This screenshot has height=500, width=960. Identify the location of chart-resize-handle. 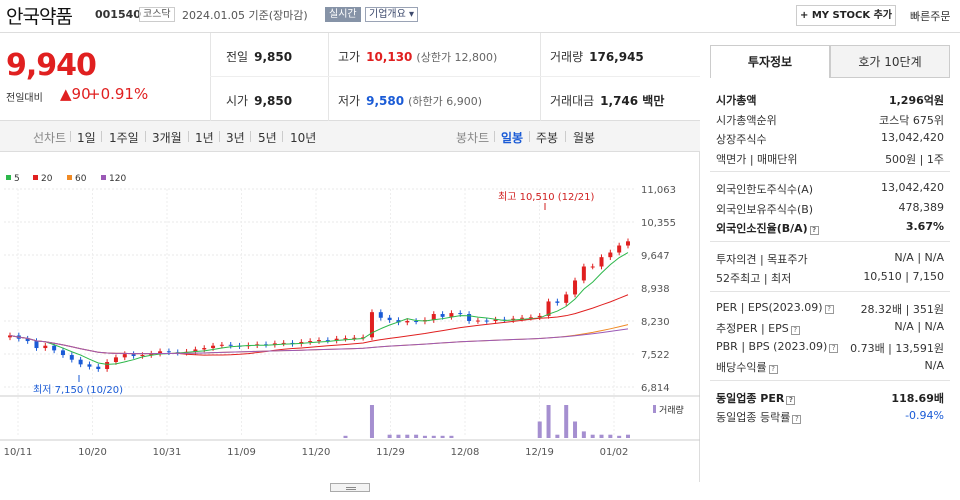
(350, 487).